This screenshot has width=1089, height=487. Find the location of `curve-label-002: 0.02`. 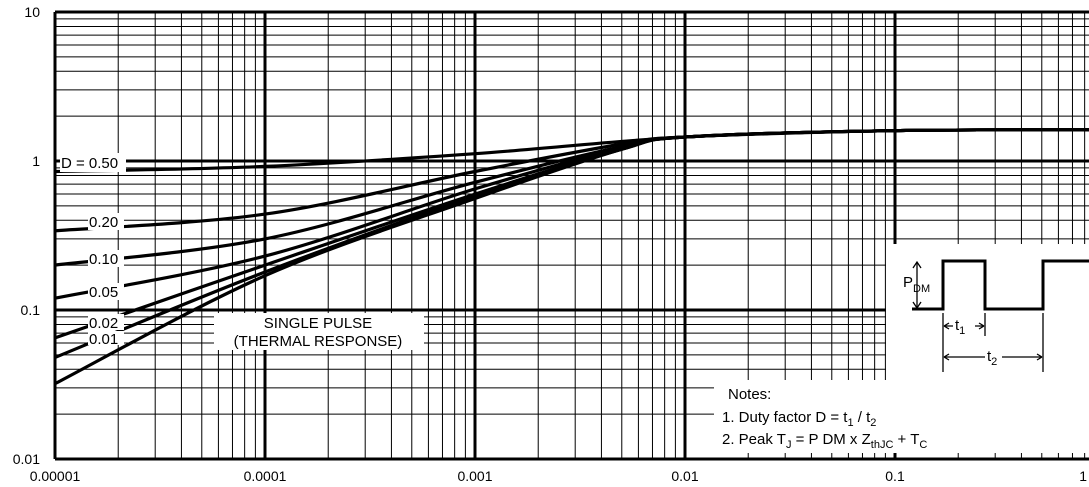

curve-label-002: 0.02 is located at coordinates (103, 323).